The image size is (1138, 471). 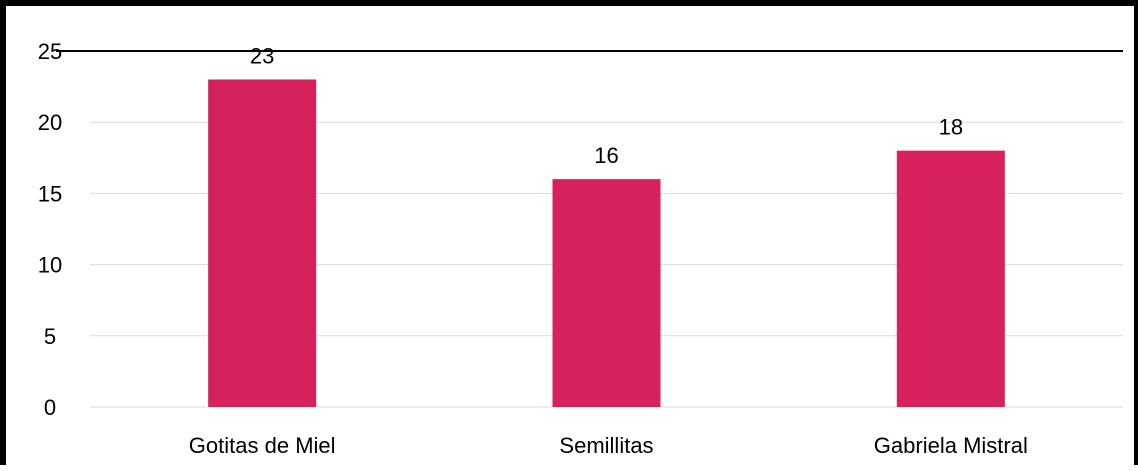 I want to click on y-tick-label-0: 0, so click(x=50, y=407).